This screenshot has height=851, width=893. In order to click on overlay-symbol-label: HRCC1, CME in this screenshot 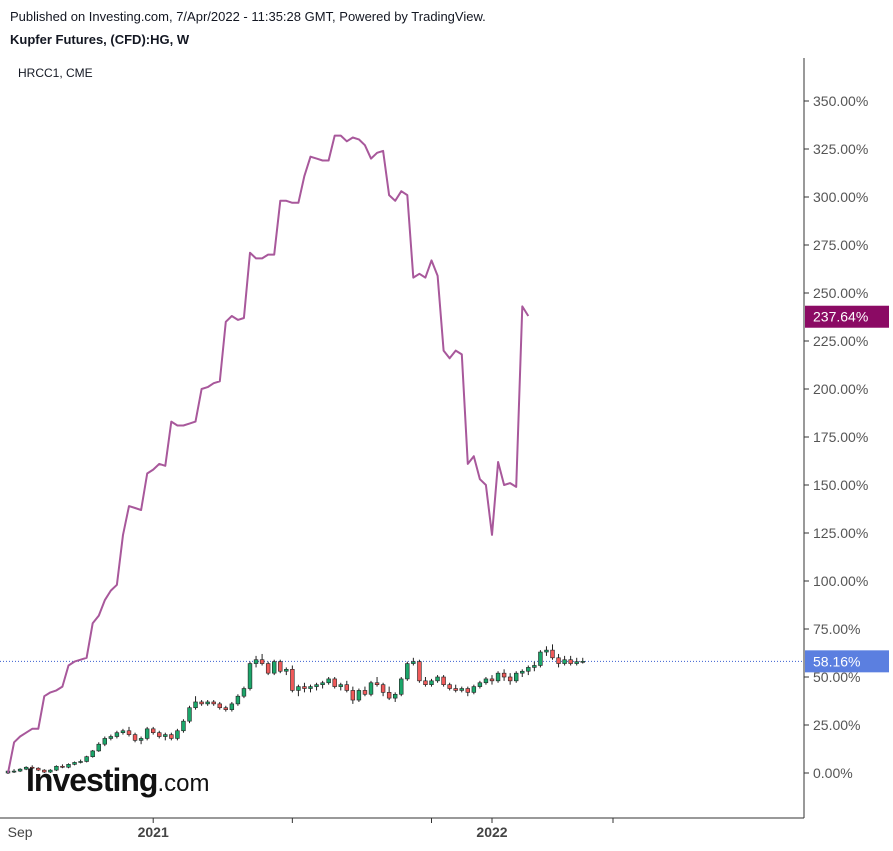, I will do `click(55, 73)`.